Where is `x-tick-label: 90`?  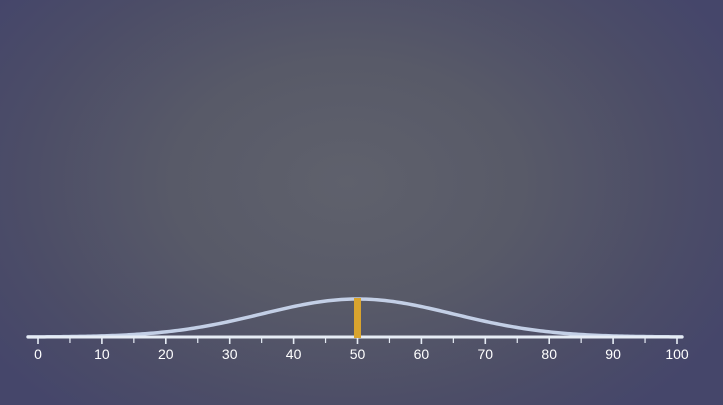
x-tick-label: 90 is located at coordinates (613, 354).